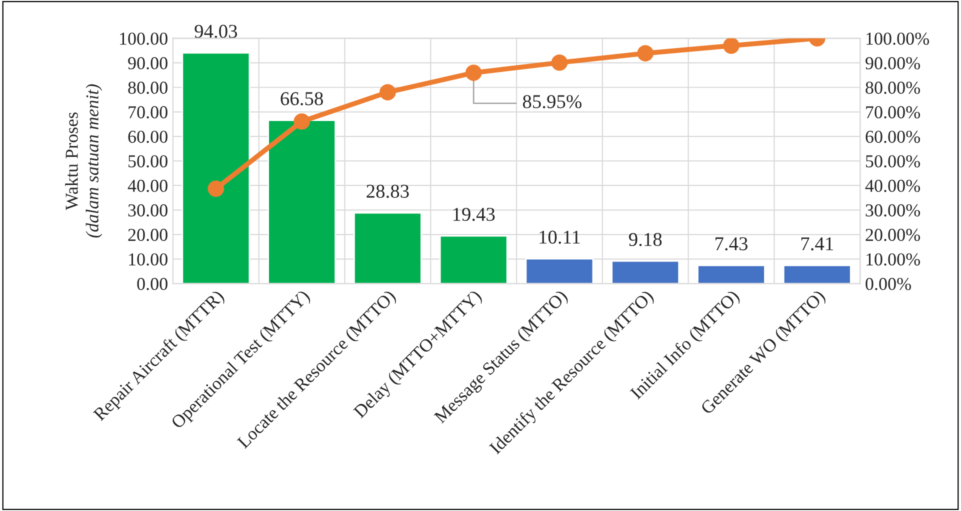 This screenshot has width=961, height=511. Describe the element at coordinates (148, 210) in the screenshot. I see `y-tick-label: 30.00` at that location.